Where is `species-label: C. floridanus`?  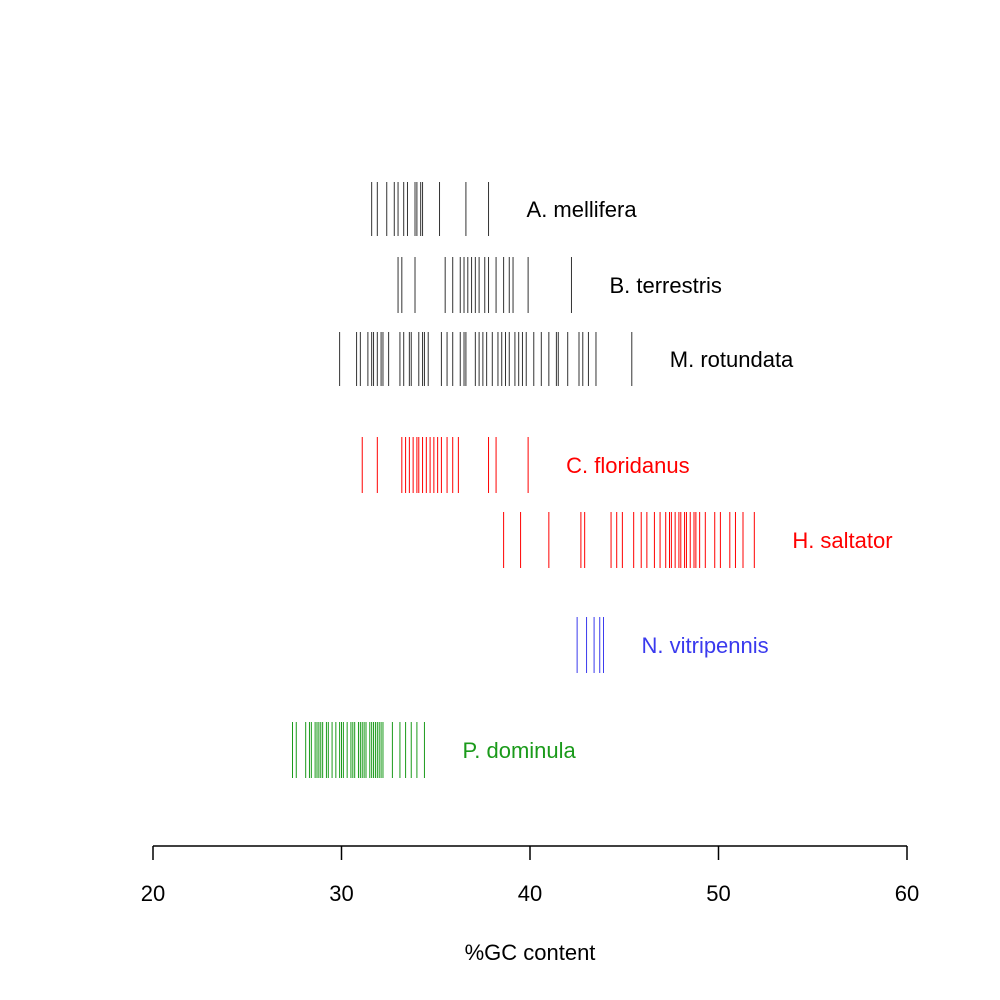 species-label: C. floridanus is located at coordinates (628, 465).